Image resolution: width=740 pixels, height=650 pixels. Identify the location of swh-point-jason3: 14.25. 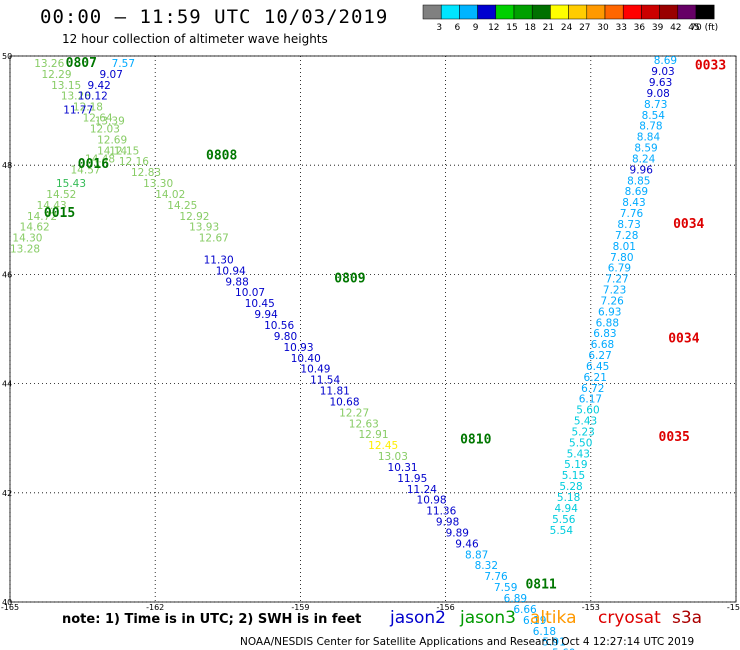
(182, 206).